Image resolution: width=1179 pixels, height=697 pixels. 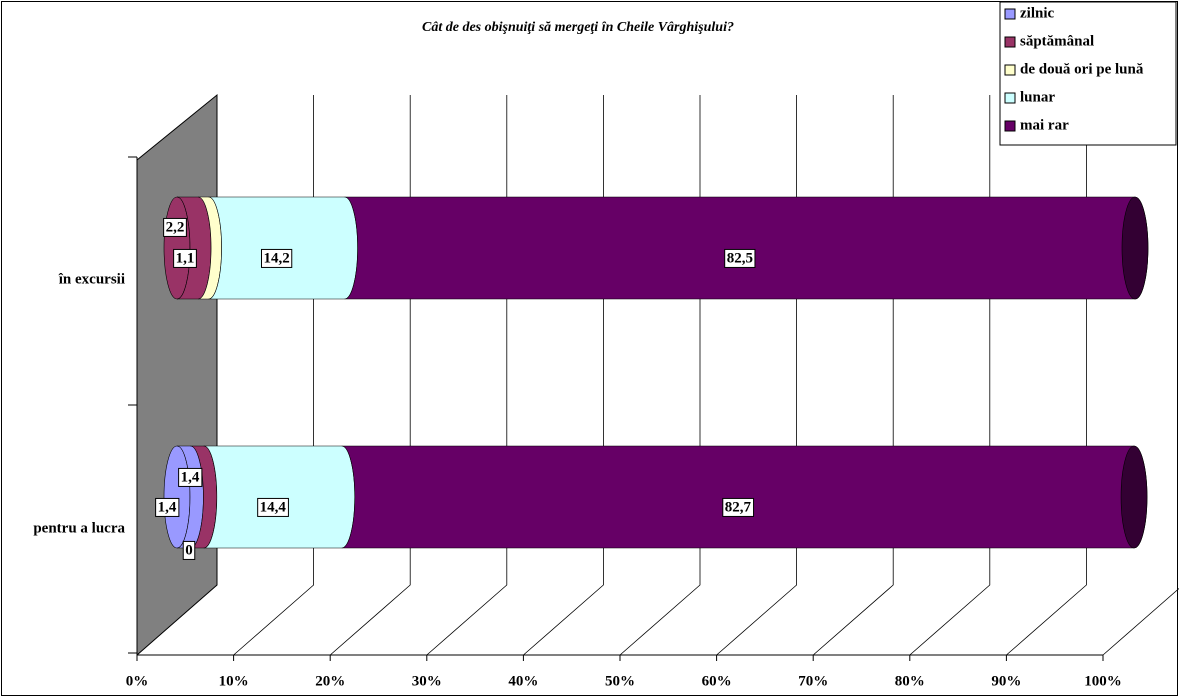 I want to click on data-label: 14,4, so click(x=273, y=507).